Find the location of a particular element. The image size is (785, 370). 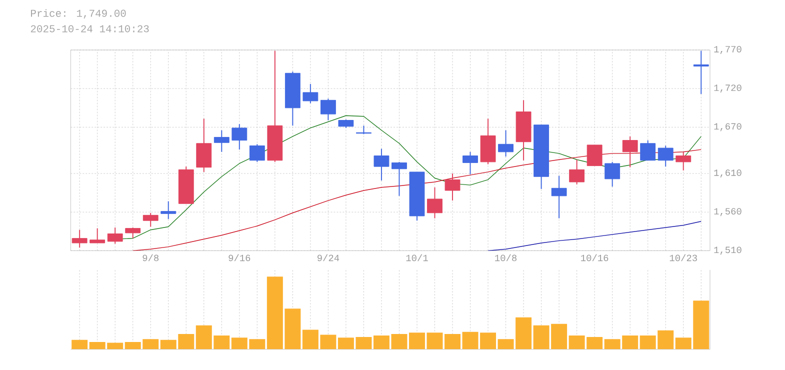

y-tick-label: 1,720 is located at coordinates (728, 88).